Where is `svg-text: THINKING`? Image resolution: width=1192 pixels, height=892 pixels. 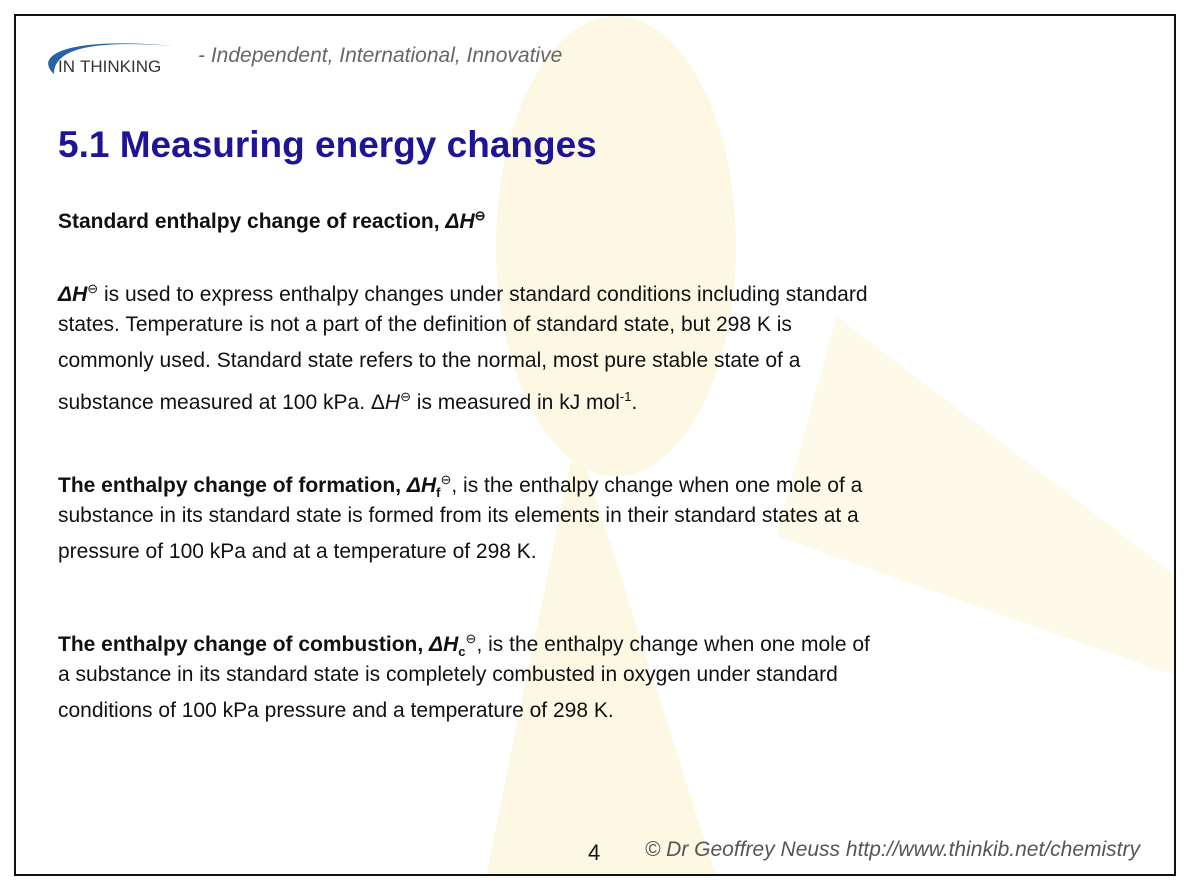
svg-text: THINKING is located at coordinates (120, 66).